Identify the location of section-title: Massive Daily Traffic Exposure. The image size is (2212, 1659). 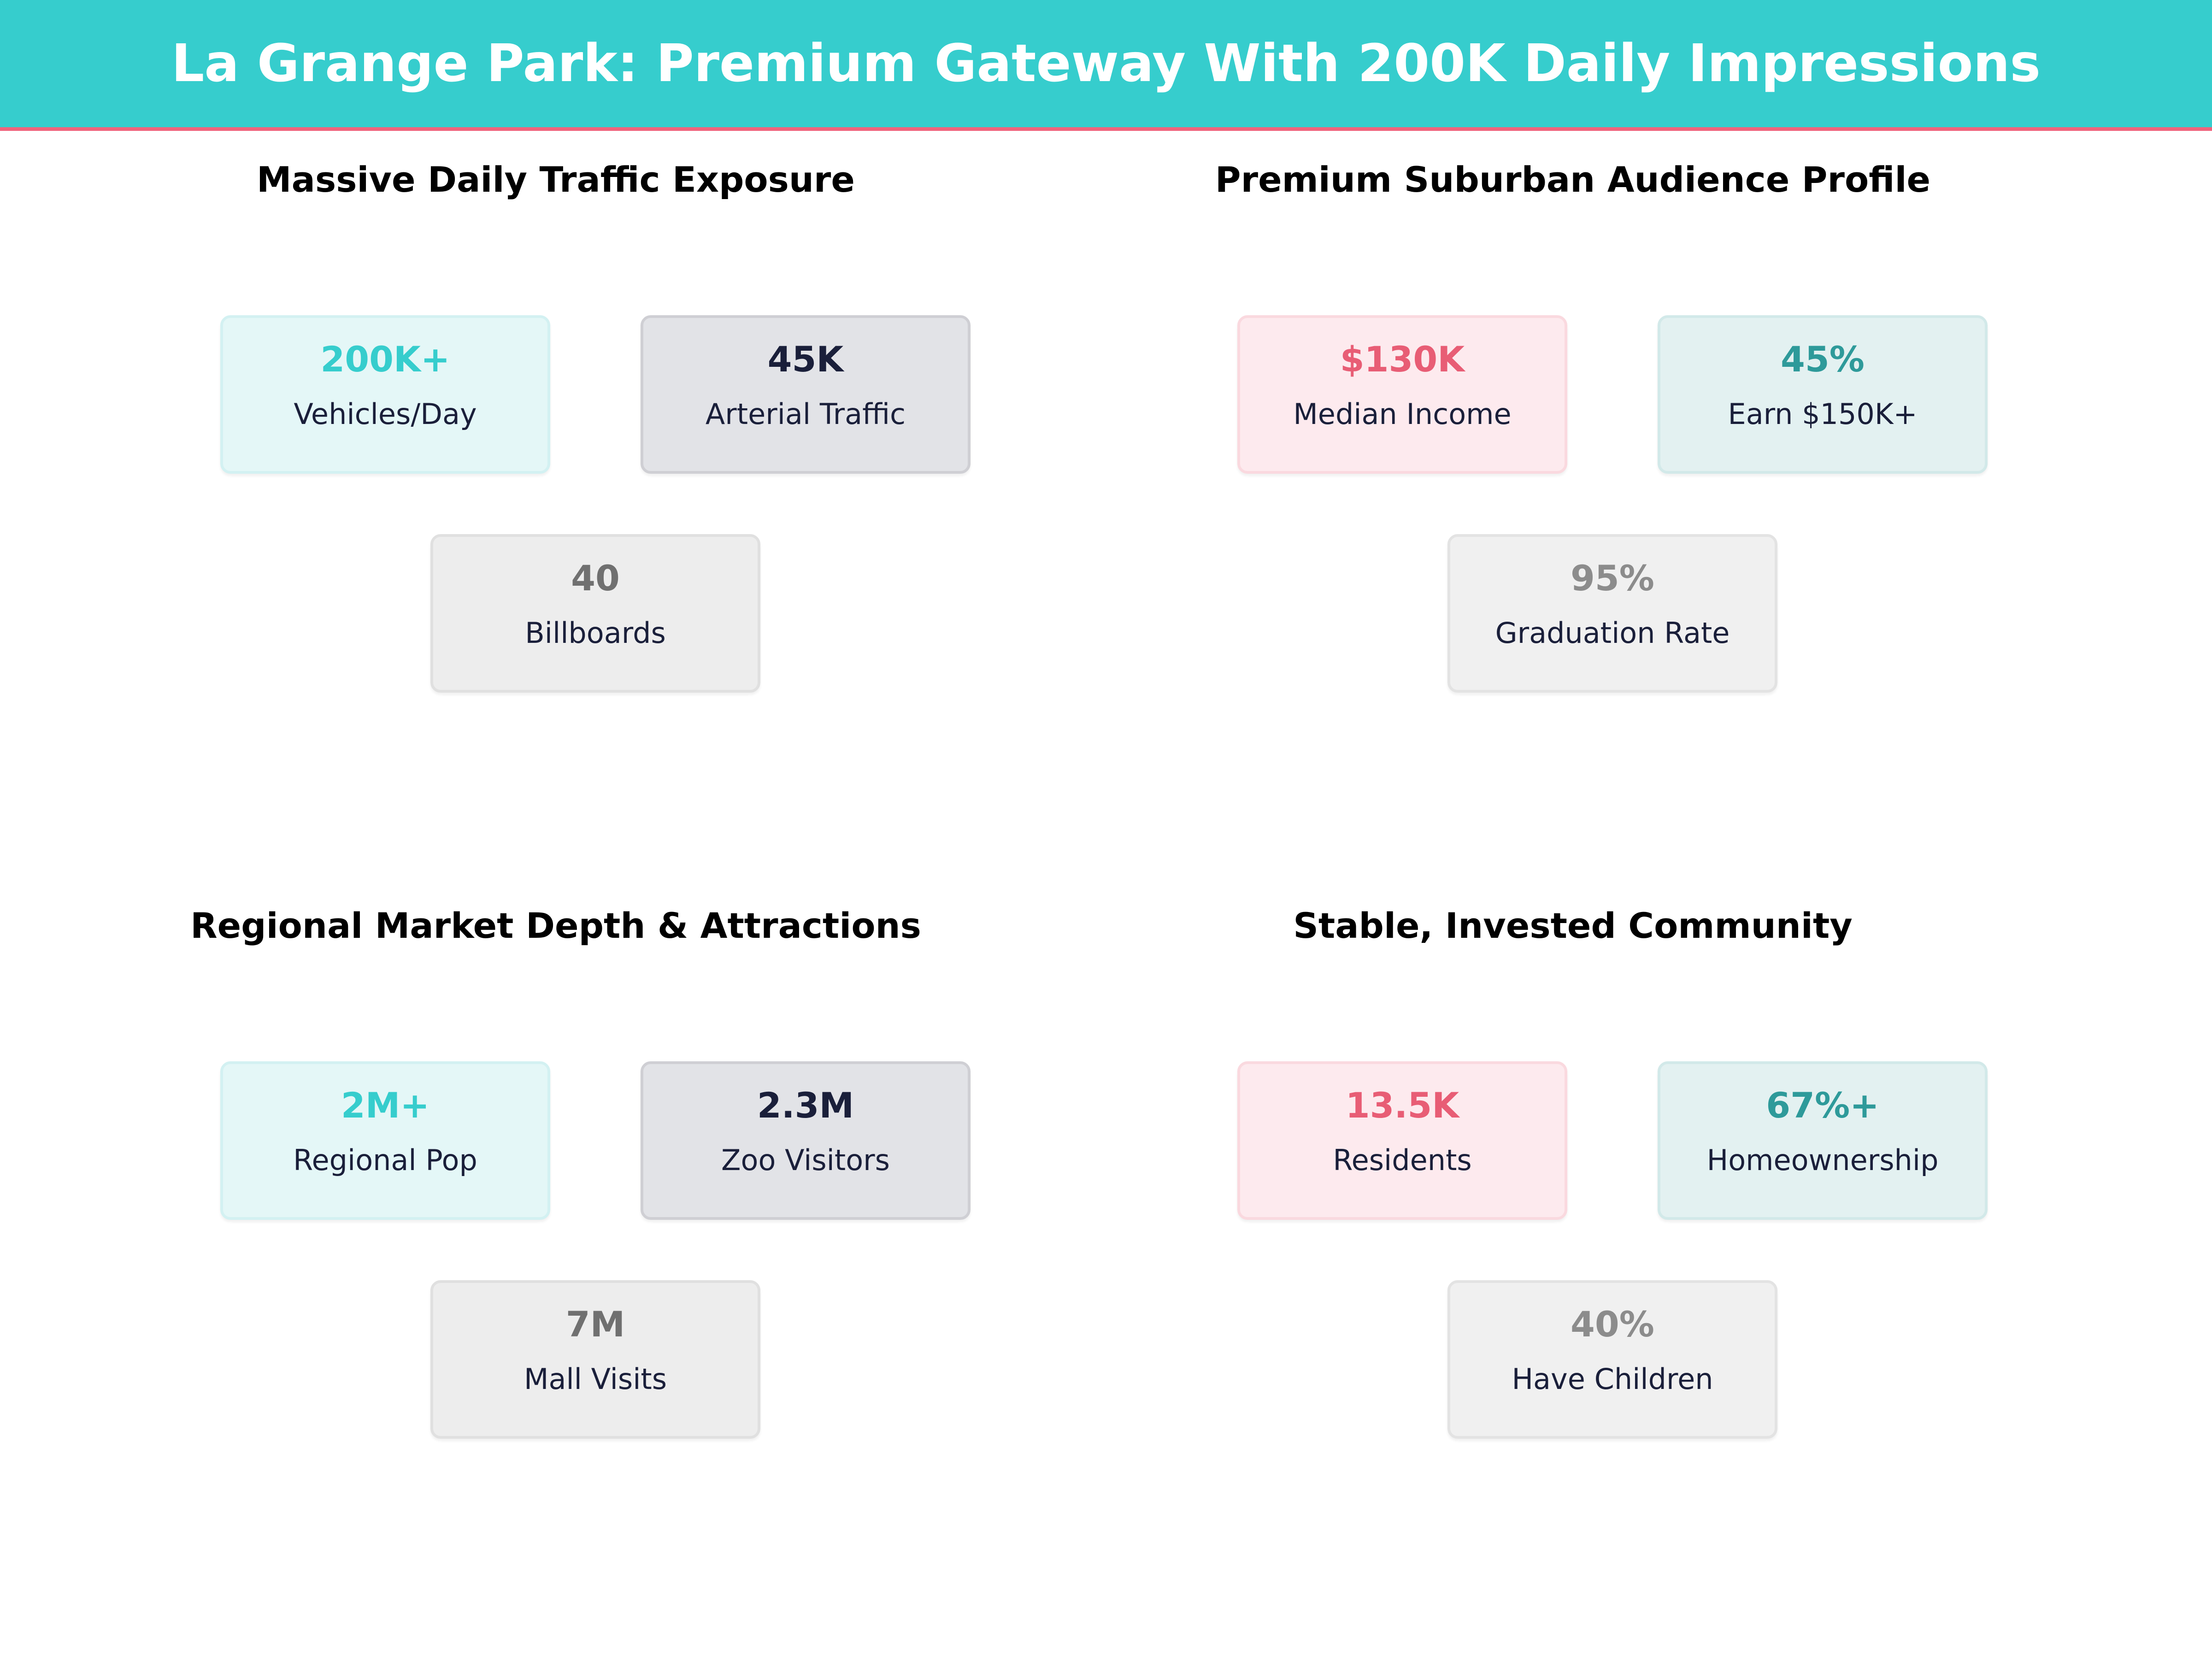
(556, 179).